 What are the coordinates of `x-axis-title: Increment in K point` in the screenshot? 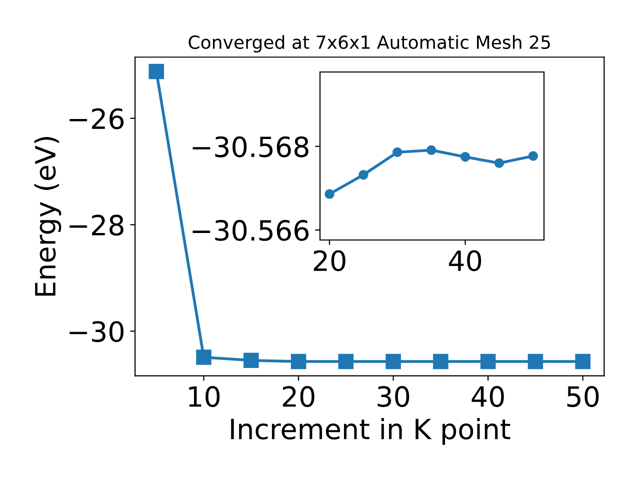 It's located at (370, 431).